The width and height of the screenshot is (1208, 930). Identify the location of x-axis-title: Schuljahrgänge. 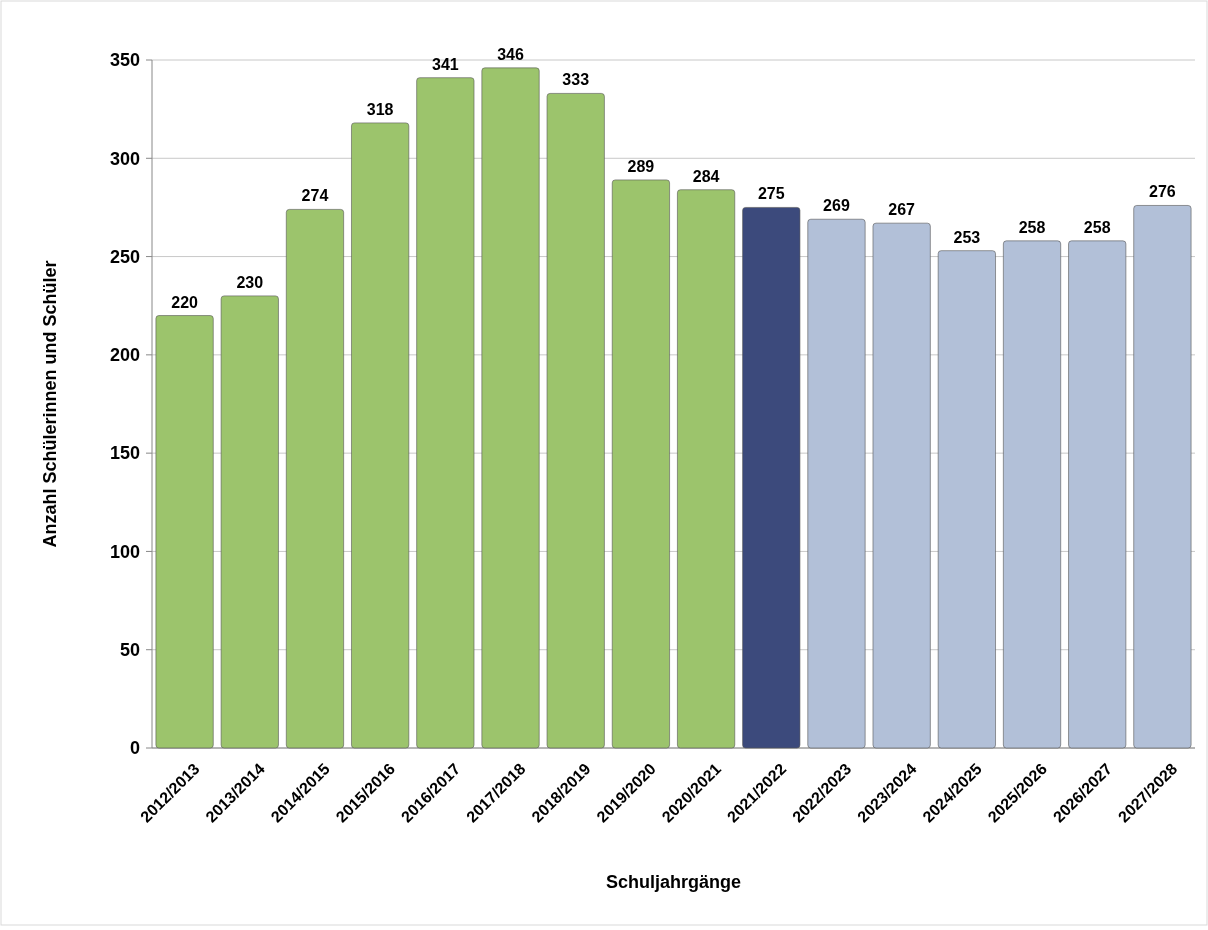
(673, 882).